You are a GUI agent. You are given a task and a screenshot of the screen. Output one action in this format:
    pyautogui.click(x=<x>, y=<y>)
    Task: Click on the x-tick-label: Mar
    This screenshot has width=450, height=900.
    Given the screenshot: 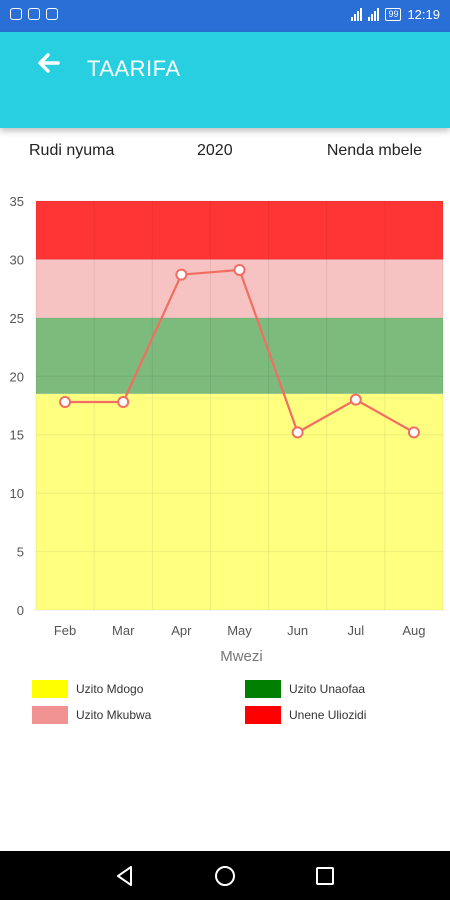 What is the action you would take?
    pyautogui.click(x=123, y=630)
    